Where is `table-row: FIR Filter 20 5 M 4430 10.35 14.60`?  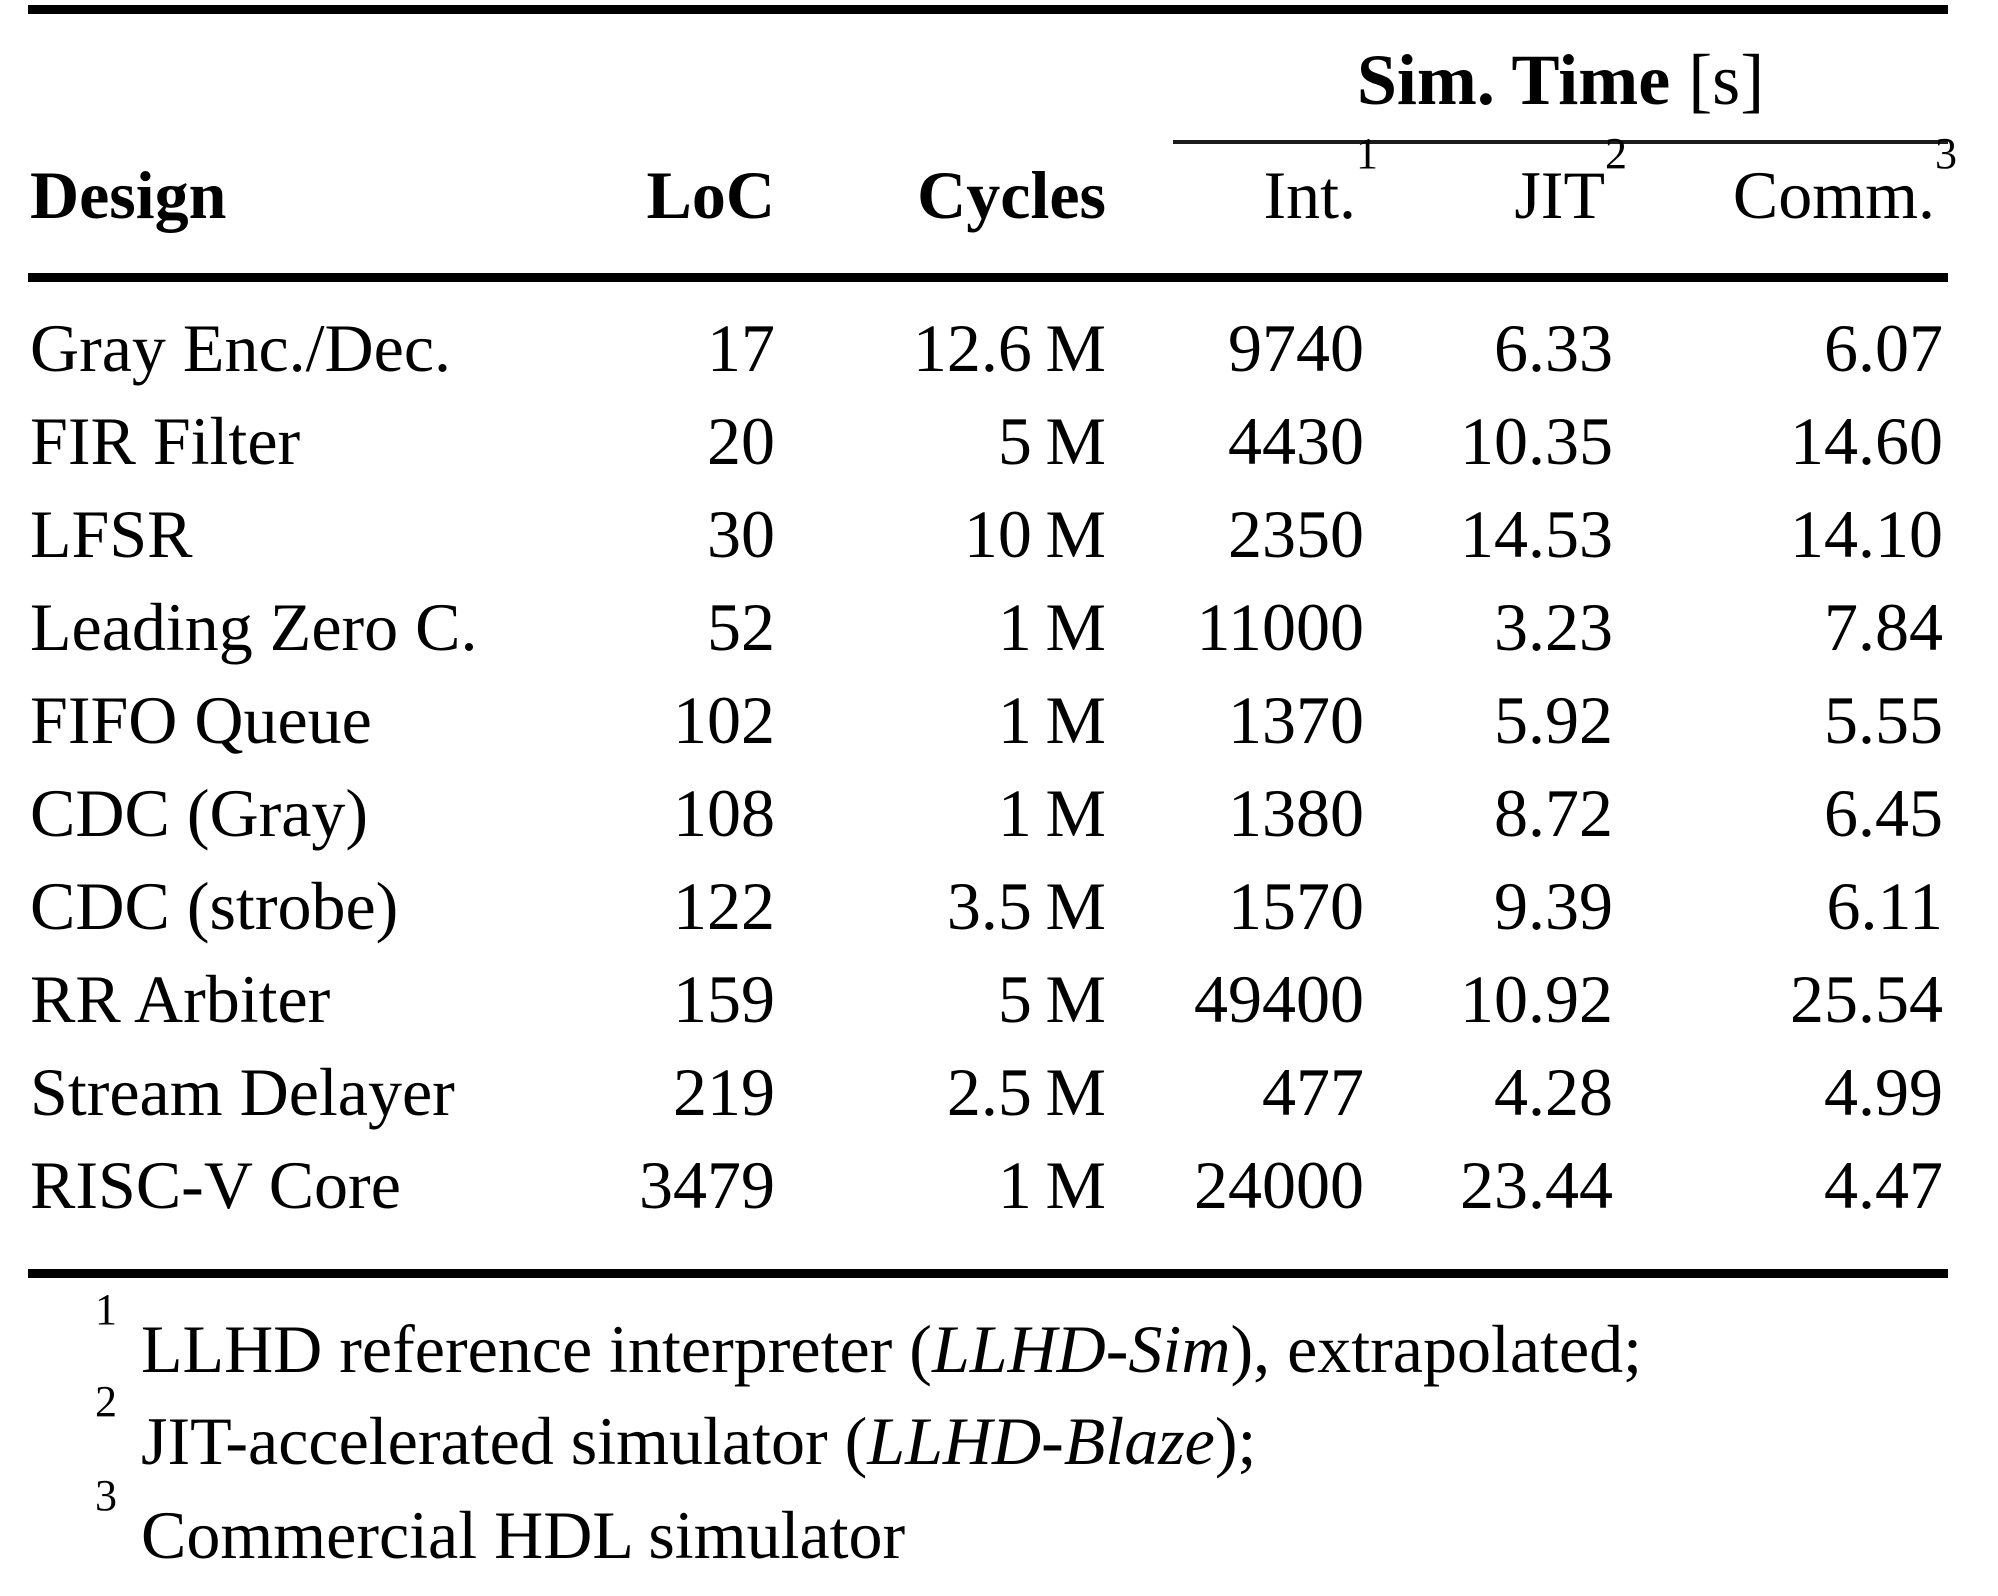 table-row: FIR Filter 20 5 M 4430 10.35 14.60 is located at coordinates (988, 441).